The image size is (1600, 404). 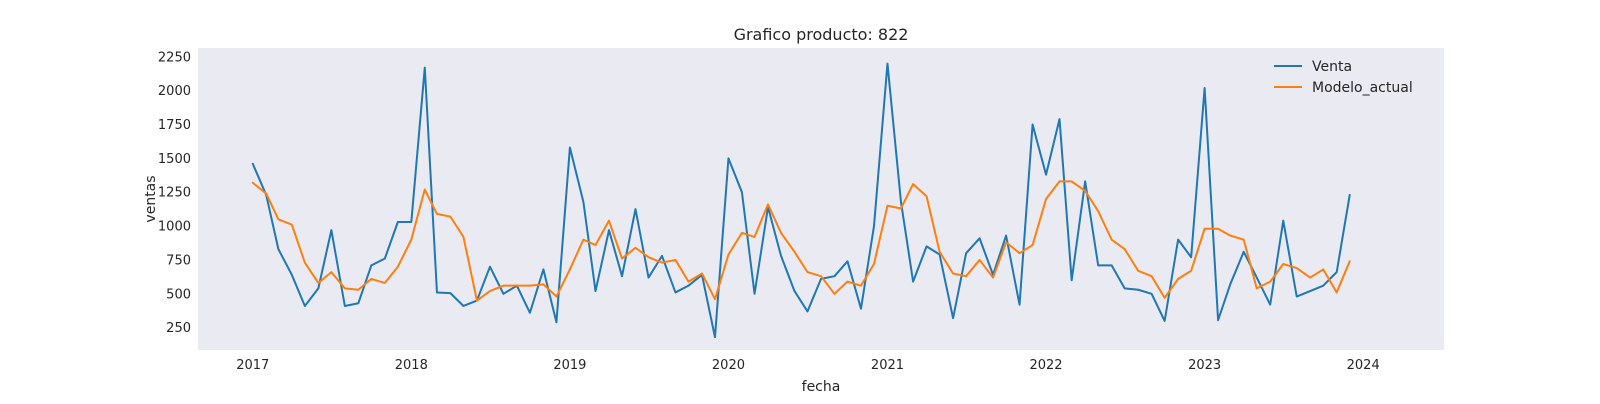 I want to click on x-tick-label: 2023, so click(x=1204, y=365).